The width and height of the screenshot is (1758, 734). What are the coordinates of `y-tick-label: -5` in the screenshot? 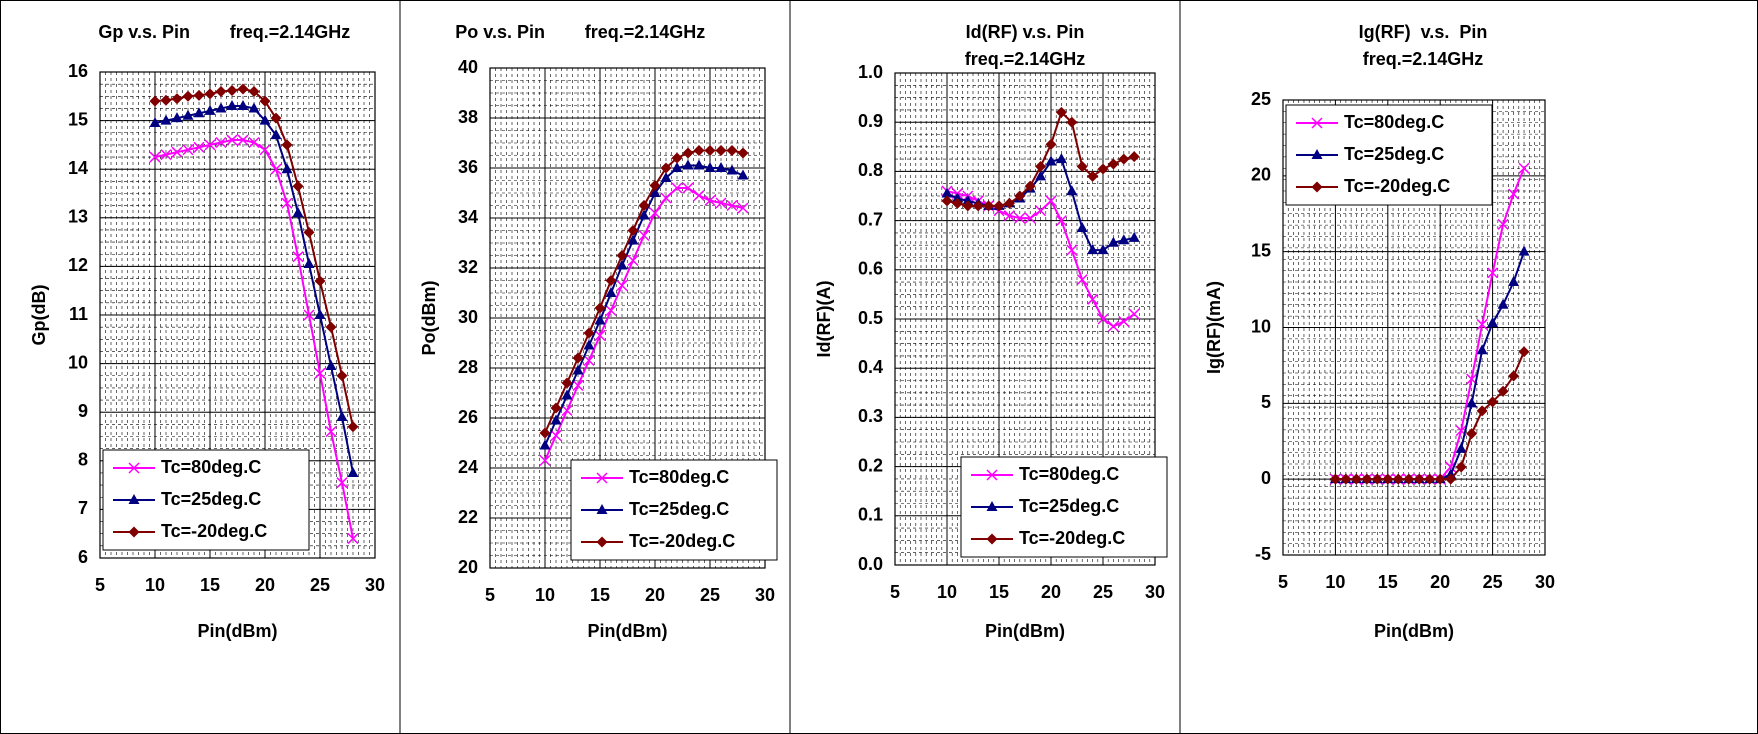 It's located at (1263, 554).